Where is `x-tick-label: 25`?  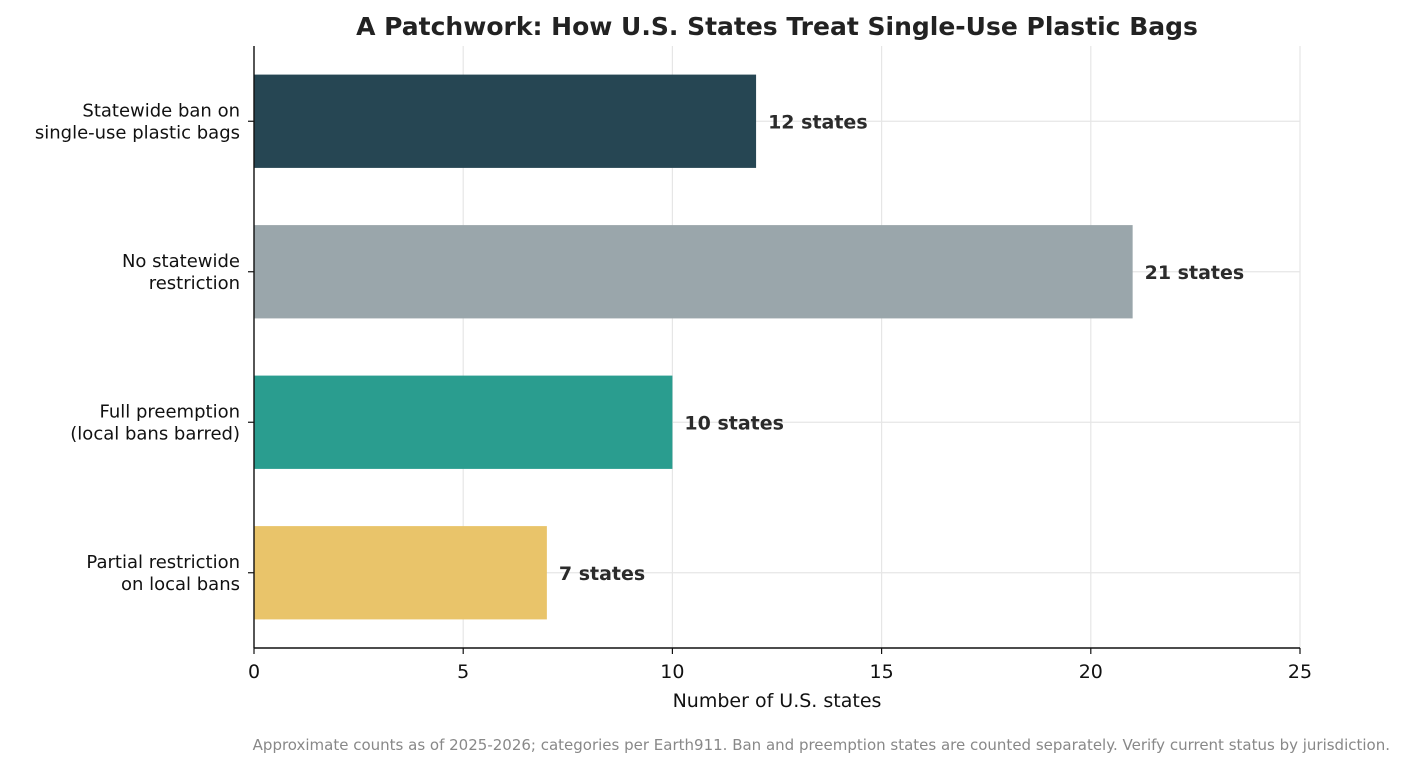 x-tick-label: 25 is located at coordinates (1300, 672).